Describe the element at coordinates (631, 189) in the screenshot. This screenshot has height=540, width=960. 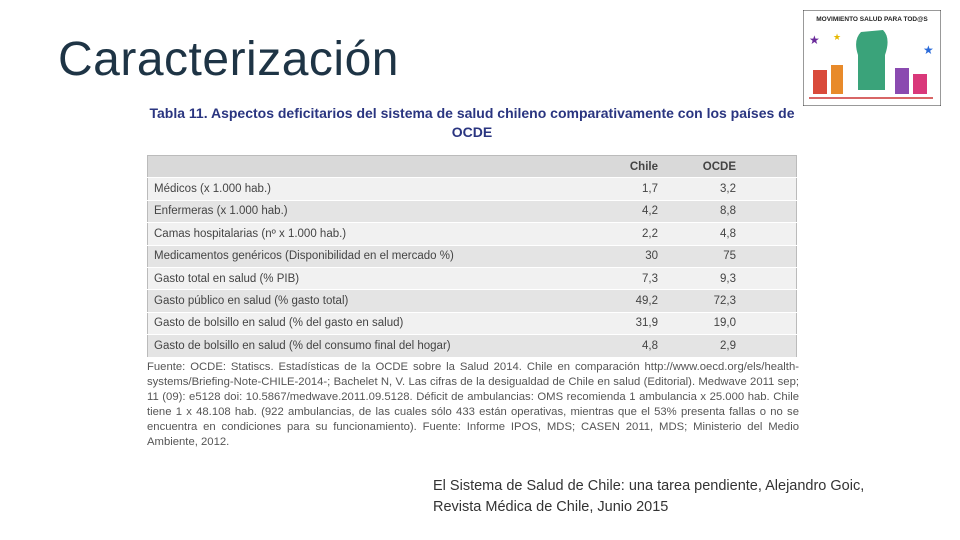
I see `table-cell: 1,7` at that location.